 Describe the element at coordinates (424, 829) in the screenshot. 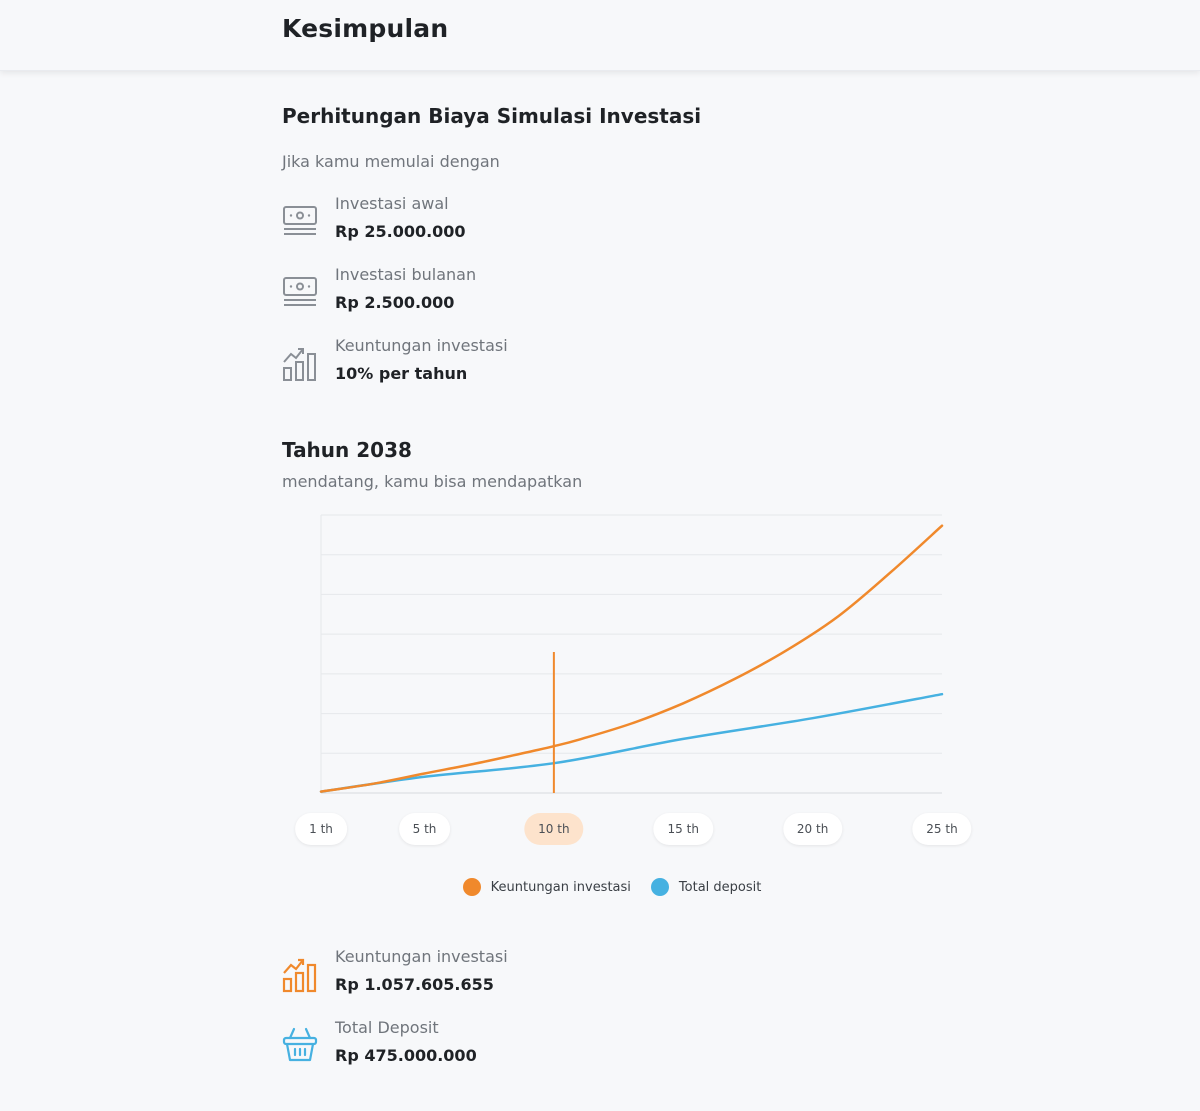

I see `x-tick-5: 5 th` at that location.